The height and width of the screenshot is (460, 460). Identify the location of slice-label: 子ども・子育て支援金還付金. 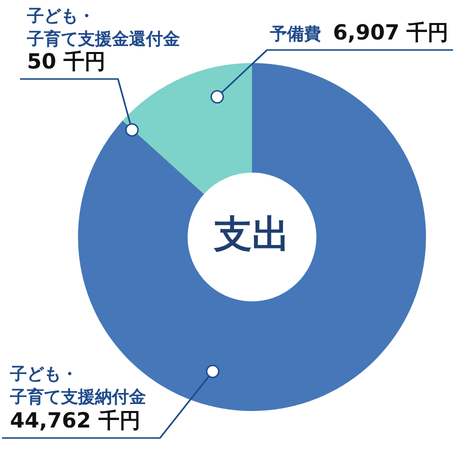
(103, 28).